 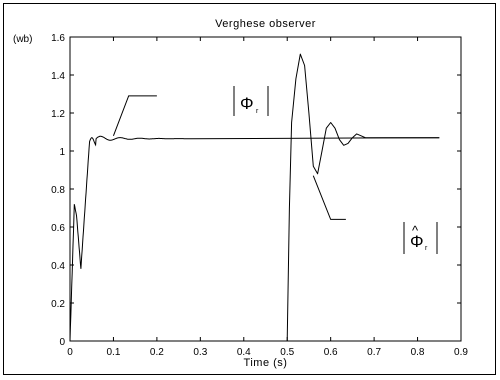 What do you see at coordinates (257, 111) in the screenshot?
I see `annotation-subscript: r` at bounding box center [257, 111].